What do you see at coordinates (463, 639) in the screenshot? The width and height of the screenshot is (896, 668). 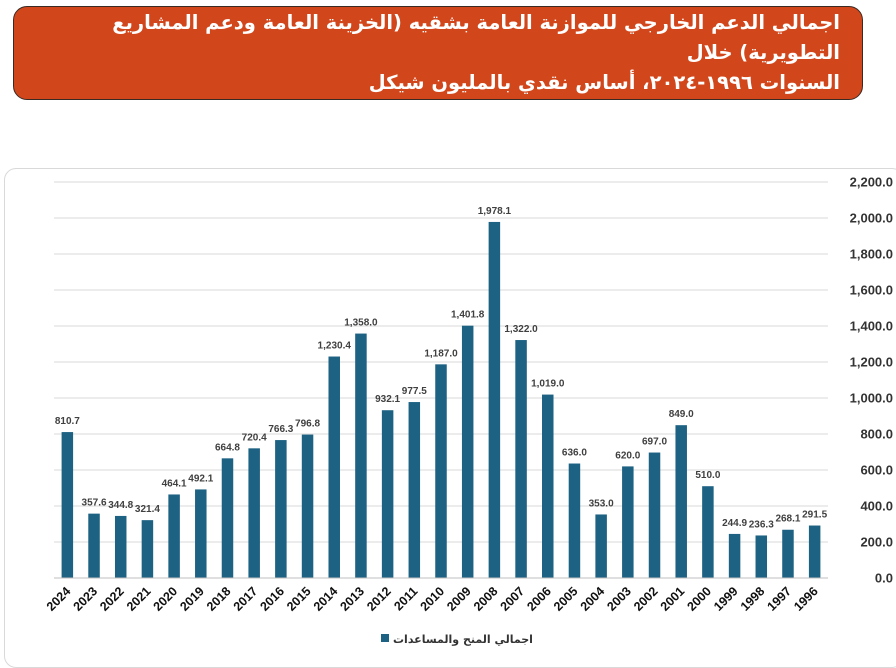 I see `legend-label: اجمالي المنح والمساعدات` at bounding box center [463, 639].